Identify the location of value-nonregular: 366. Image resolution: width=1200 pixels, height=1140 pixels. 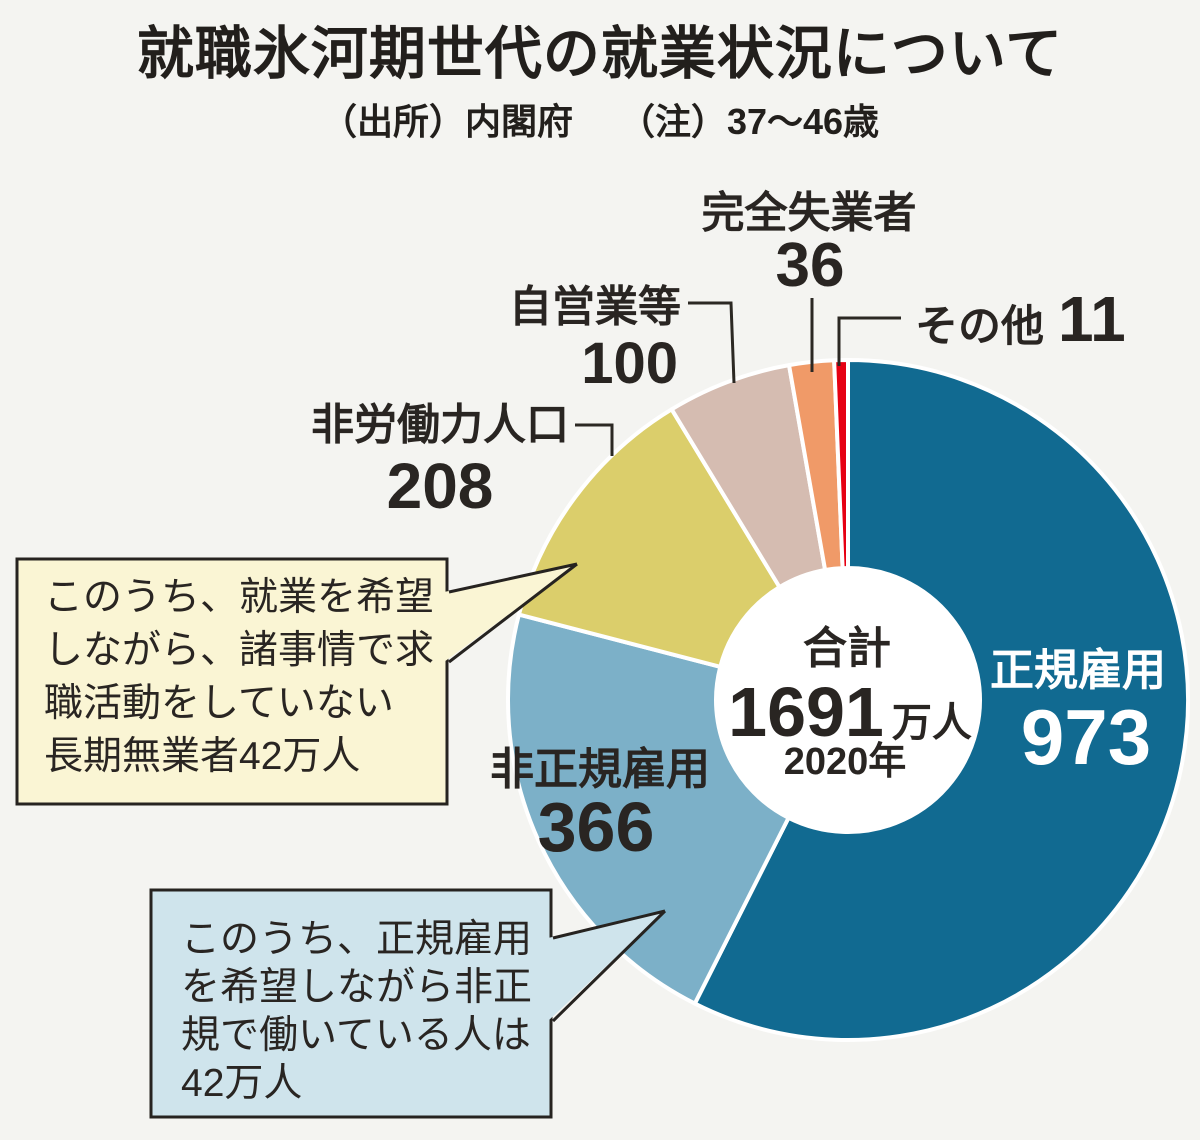
(596, 827).